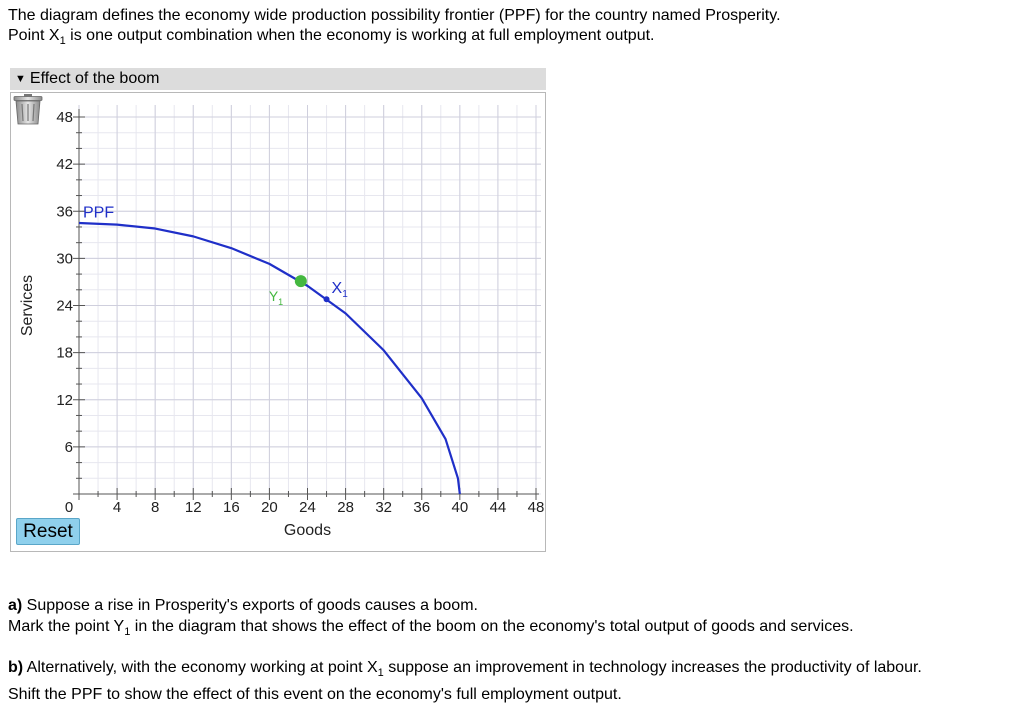 This screenshot has width=1024, height=706. I want to click on y-tick-label: 12, so click(64, 400).